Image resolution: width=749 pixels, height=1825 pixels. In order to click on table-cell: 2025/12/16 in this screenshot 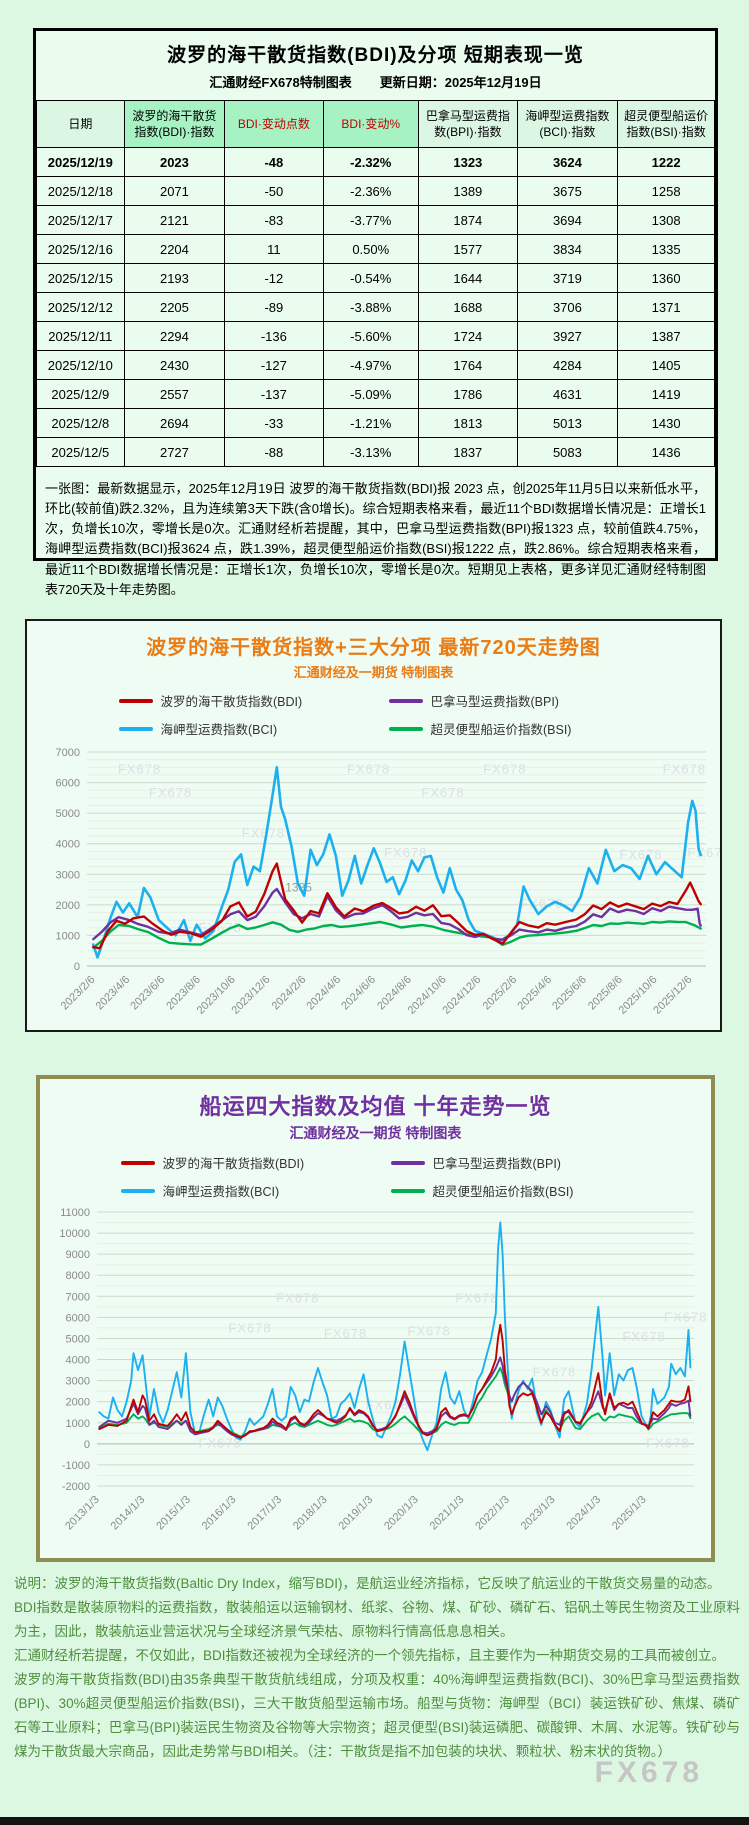, I will do `click(80, 249)`.